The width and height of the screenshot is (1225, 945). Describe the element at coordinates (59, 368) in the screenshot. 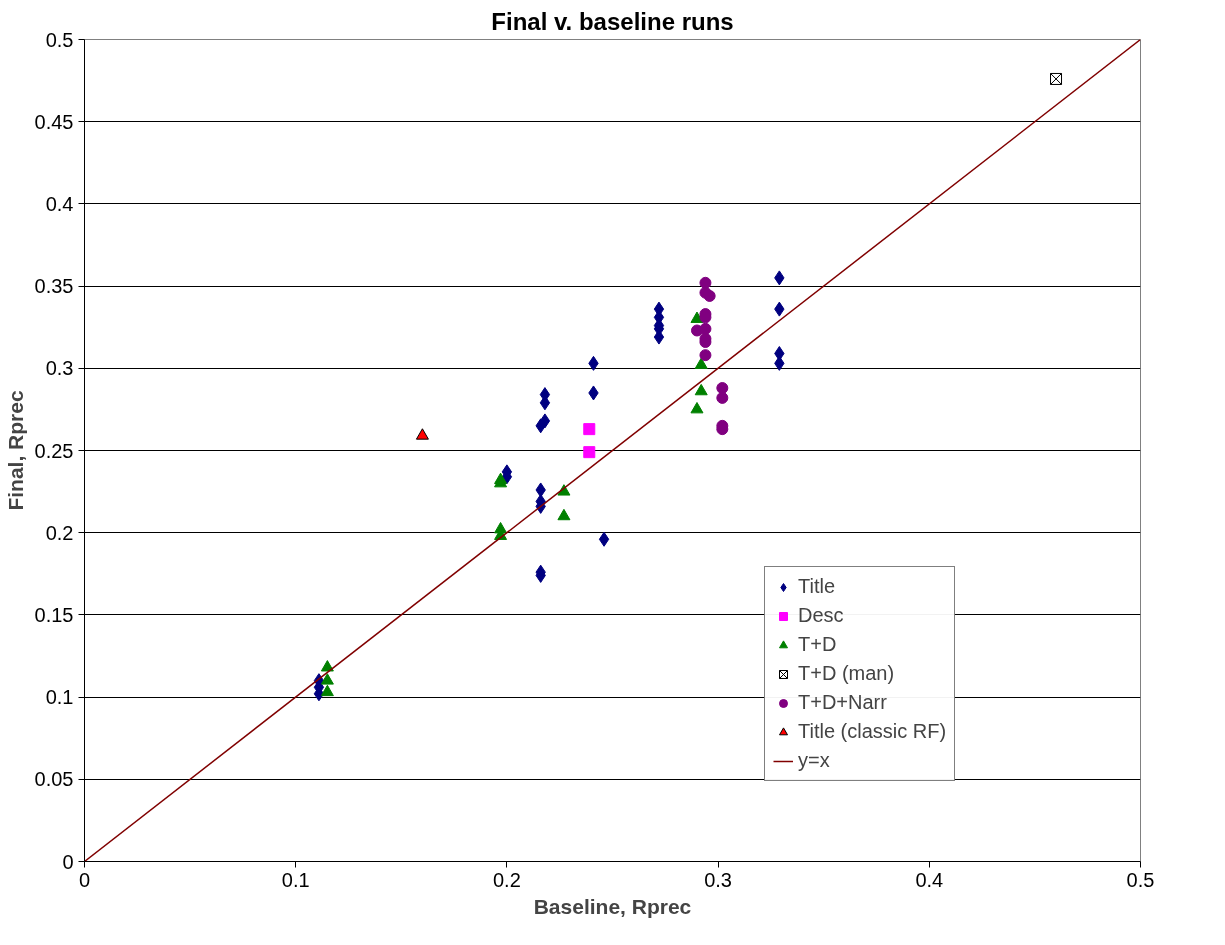

I see `y-tick-label: 0.3` at that location.